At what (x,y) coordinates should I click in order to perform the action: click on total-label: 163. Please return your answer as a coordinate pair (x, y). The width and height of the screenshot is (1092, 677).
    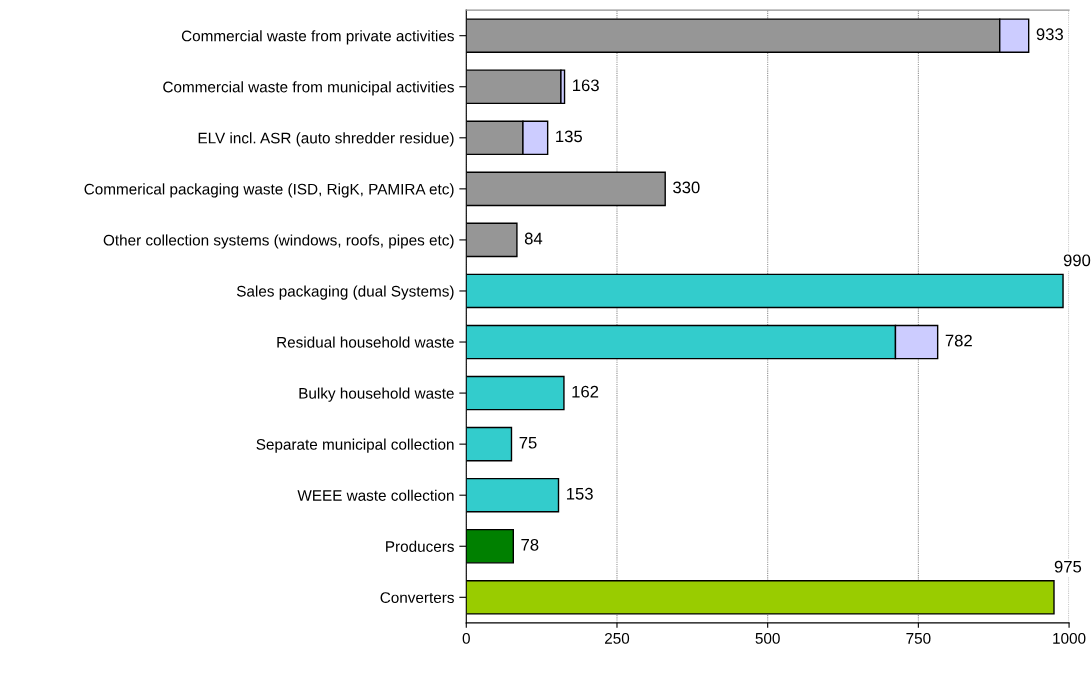
    Looking at the image, I should click on (586, 85).